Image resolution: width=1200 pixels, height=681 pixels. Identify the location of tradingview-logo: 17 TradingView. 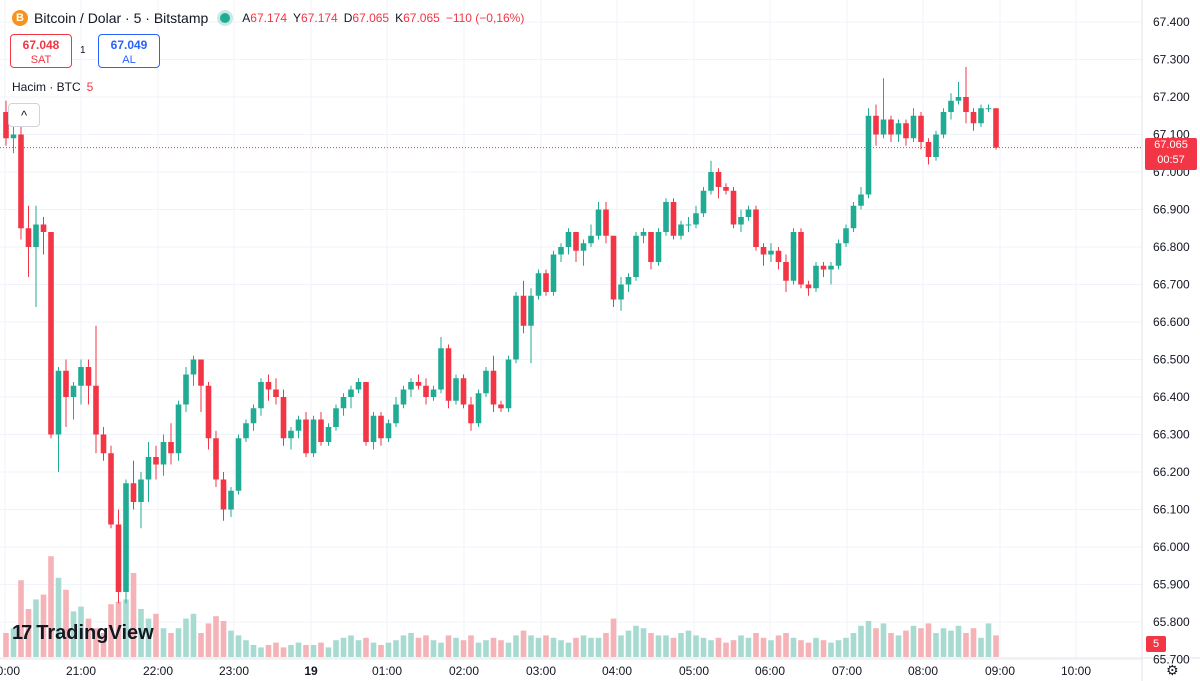
(83, 633).